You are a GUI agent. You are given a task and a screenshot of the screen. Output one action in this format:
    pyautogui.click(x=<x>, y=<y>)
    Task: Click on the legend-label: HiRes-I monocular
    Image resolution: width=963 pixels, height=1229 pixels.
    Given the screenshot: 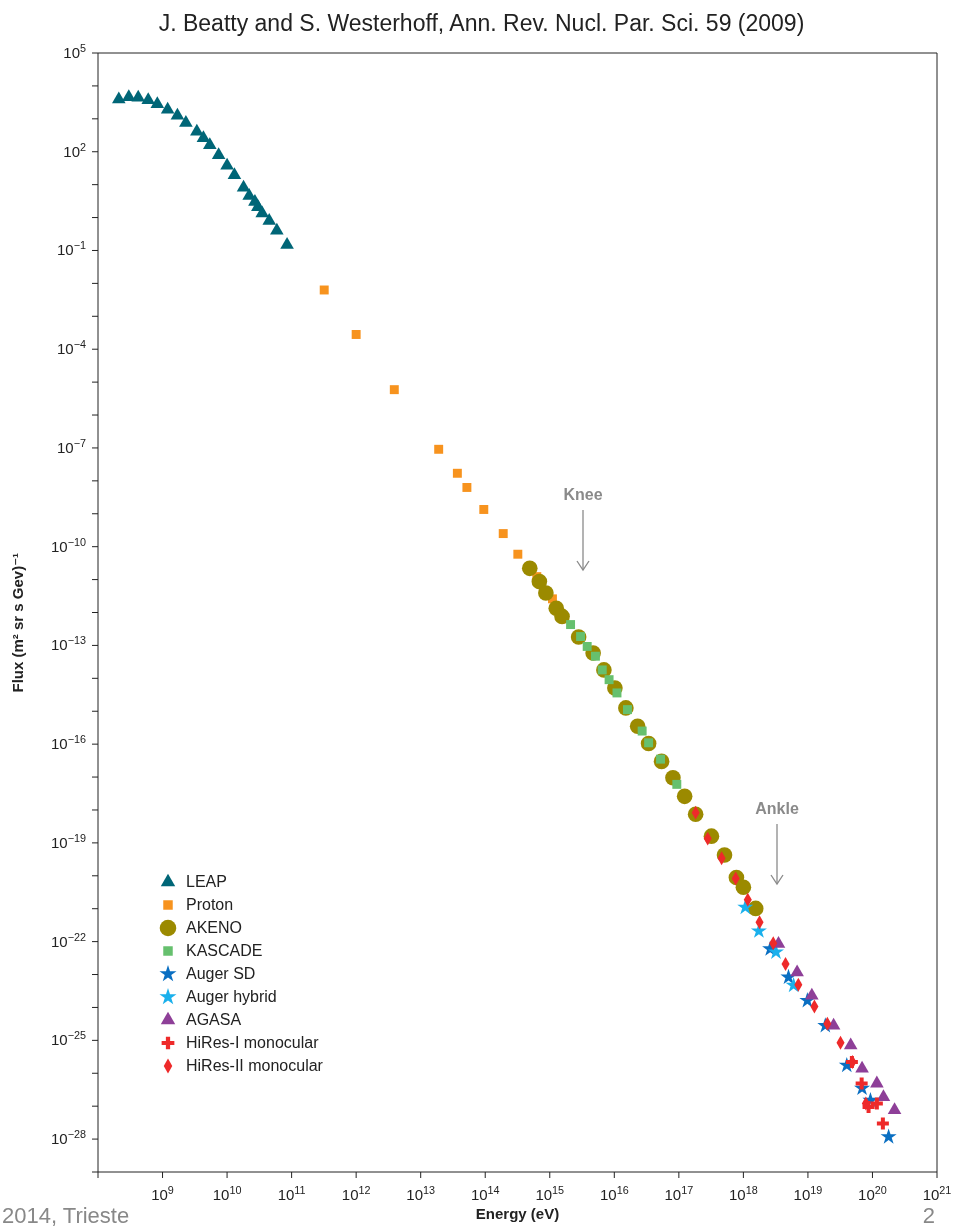 What is the action you would take?
    pyautogui.click(x=252, y=1042)
    